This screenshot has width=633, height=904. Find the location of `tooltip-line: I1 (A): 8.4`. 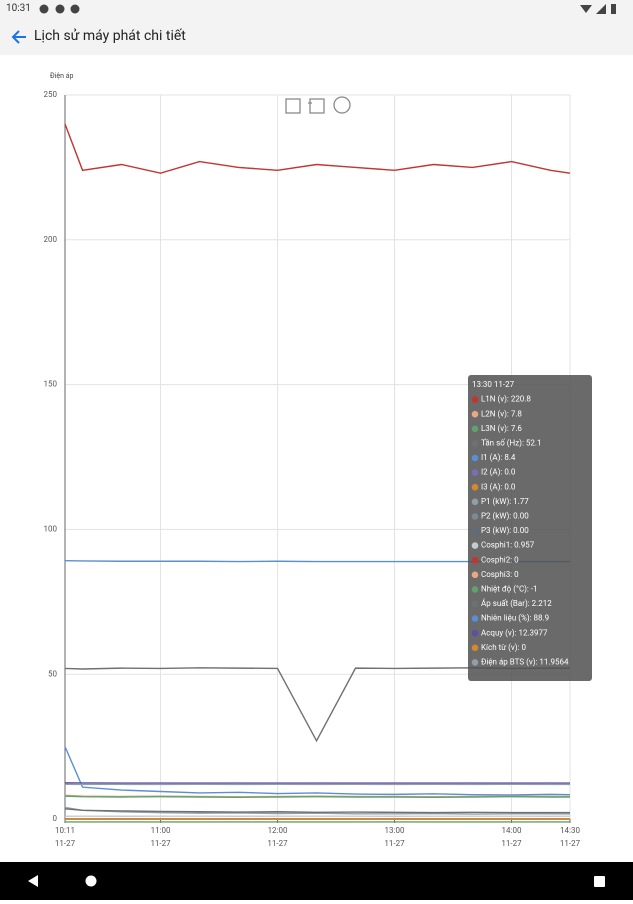

tooltip-line: I1 (A): 8.4 is located at coordinates (498, 457).